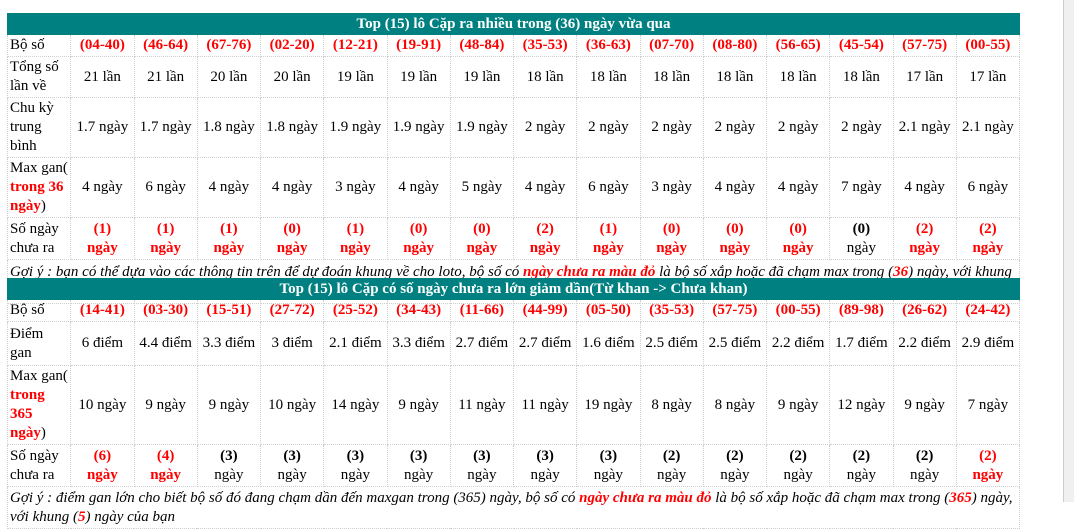  Describe the element at coordinates (988, 310) in the screenshot. I see `pair-cell: (24-42)` at that location.